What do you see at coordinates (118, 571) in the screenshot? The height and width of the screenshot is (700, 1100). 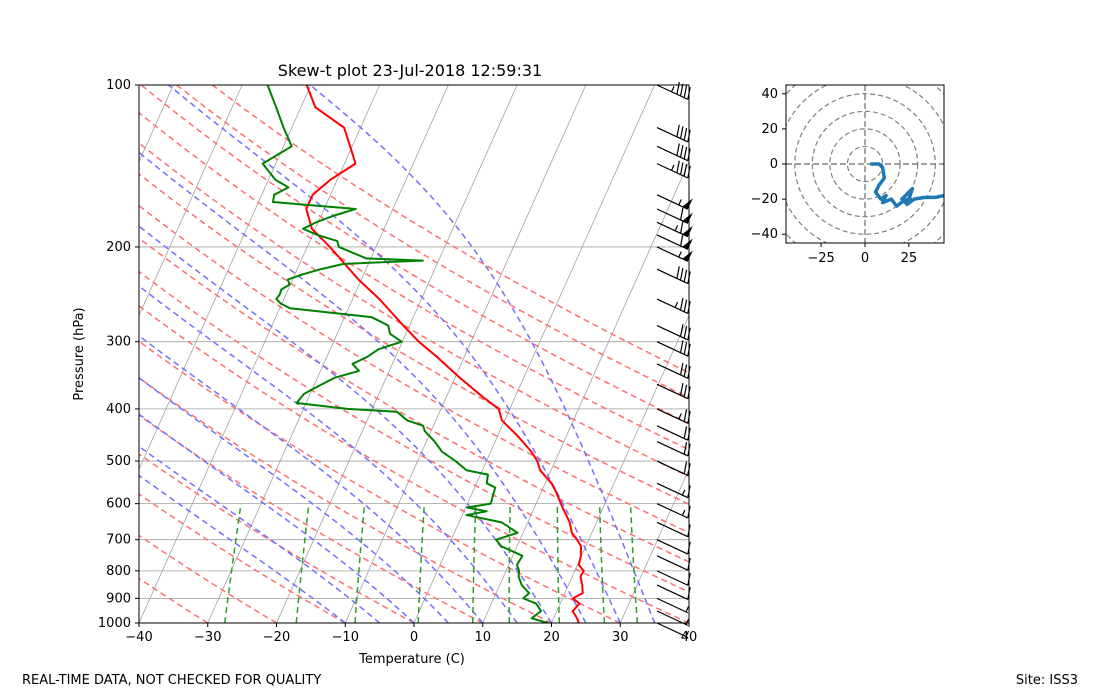 I see `y-tick-label: 800` at bounding box center [118, 571].